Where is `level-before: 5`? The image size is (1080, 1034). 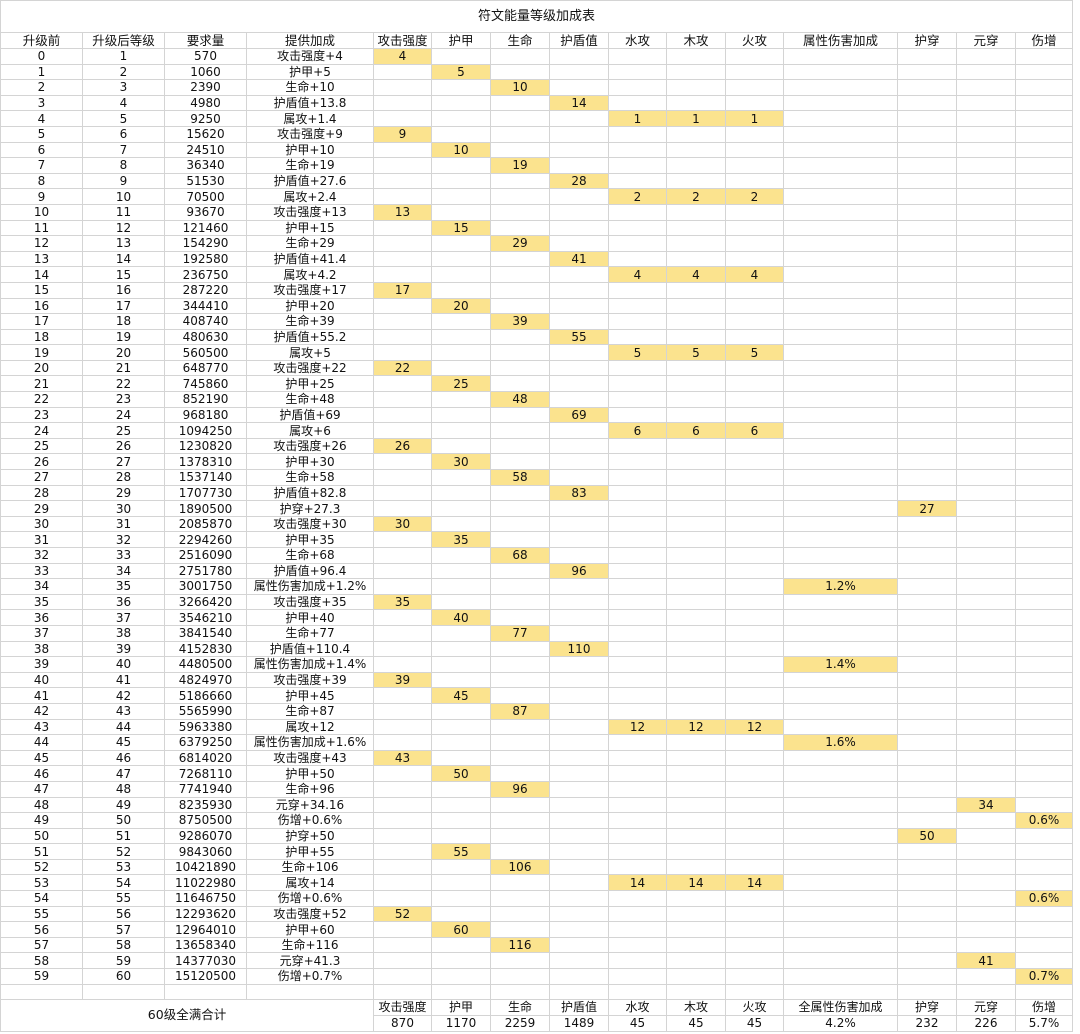
level-before: 5 is located at coordinates (41, 134).